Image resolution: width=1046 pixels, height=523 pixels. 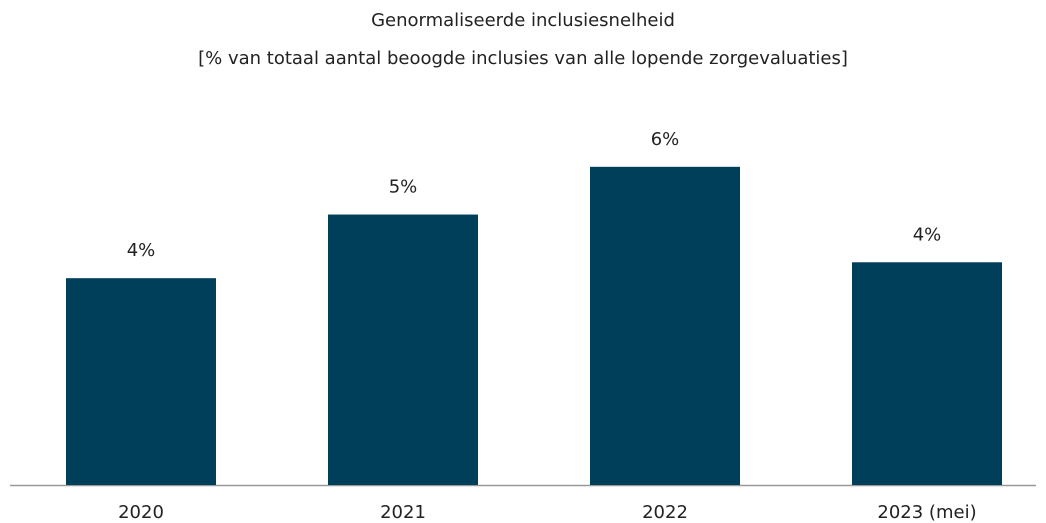 What do you see at coordinates (523, 20) in the screenshot?
I see `chart-title: Genormaliseerde inclusiesnelheid` at bounding box center [523, 20].